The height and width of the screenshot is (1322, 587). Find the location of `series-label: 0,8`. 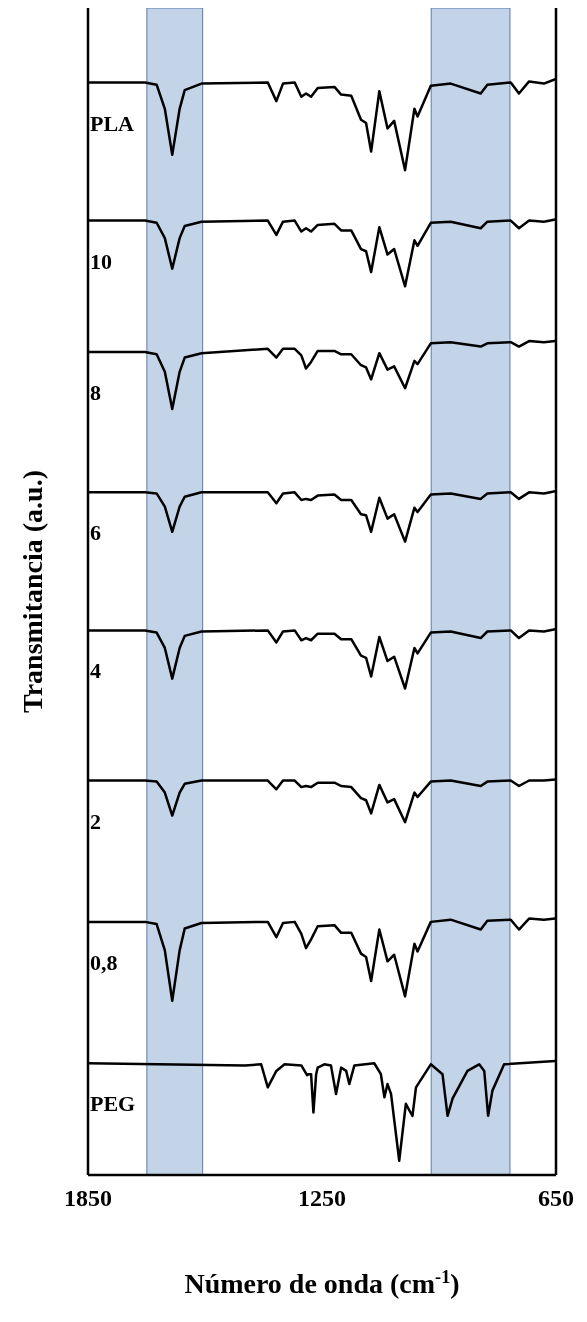

series-label: 0,8 is located at coordinates (104, 962).